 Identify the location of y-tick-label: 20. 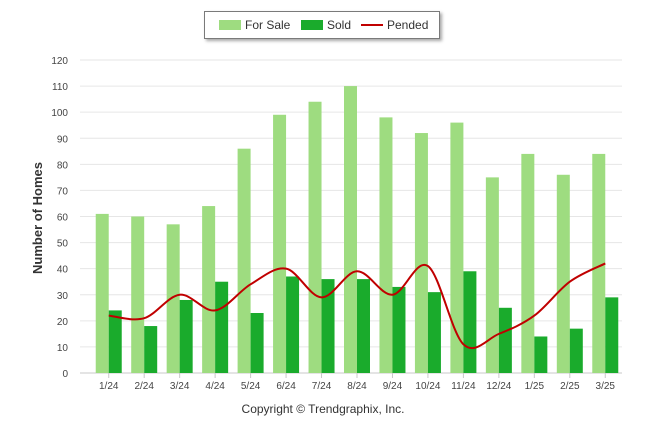
(63, 322).